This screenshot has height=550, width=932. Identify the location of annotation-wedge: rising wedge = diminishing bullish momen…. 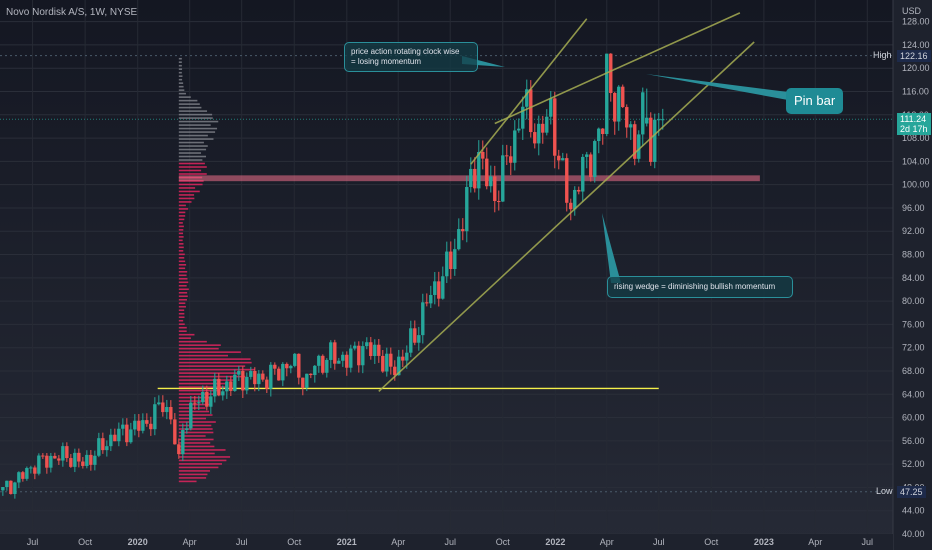
(700, 287).